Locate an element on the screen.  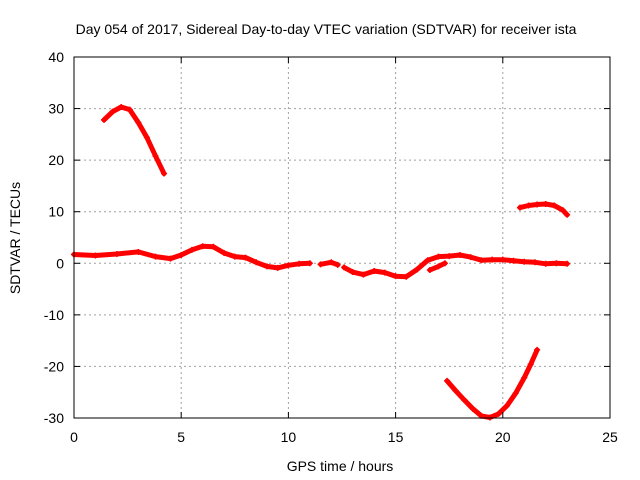
y-tick-label: 30 is located at coordinates (56, 109).